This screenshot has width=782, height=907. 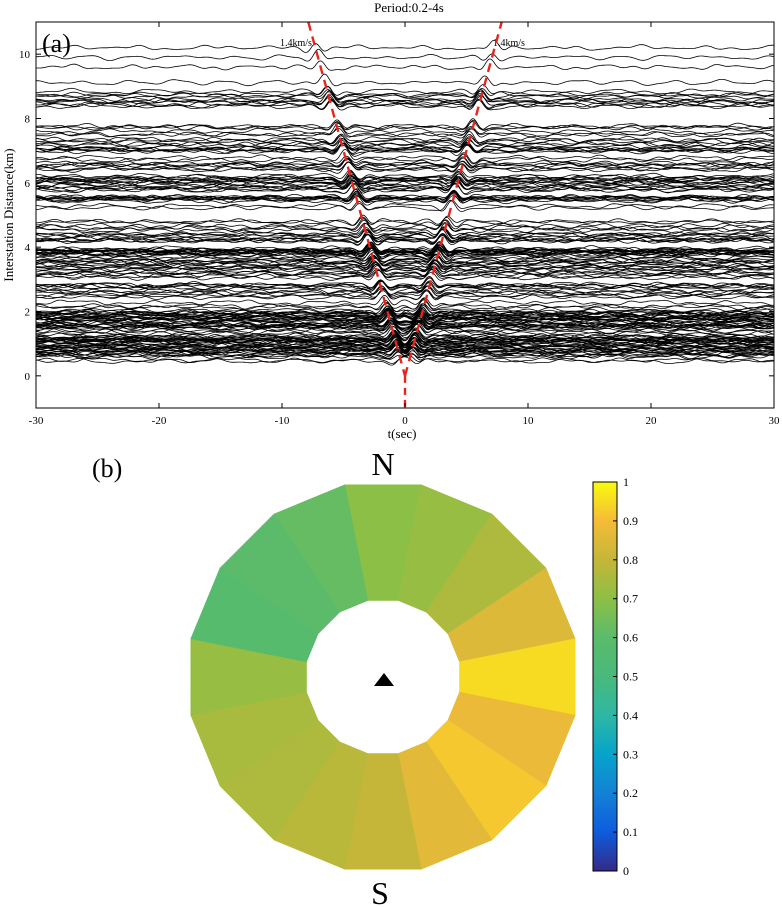 What do you see at coordinates (630, 754) in the screenshot?
I see `colorbar-tick-label: 0.3` at bounding box center [630, 754].